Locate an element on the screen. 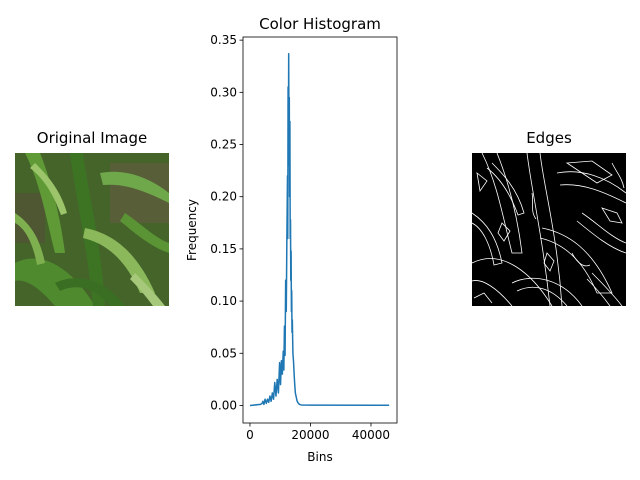 The height and width of the screenshot is (480, 640). edges-image is located at coordinates (549, 229).